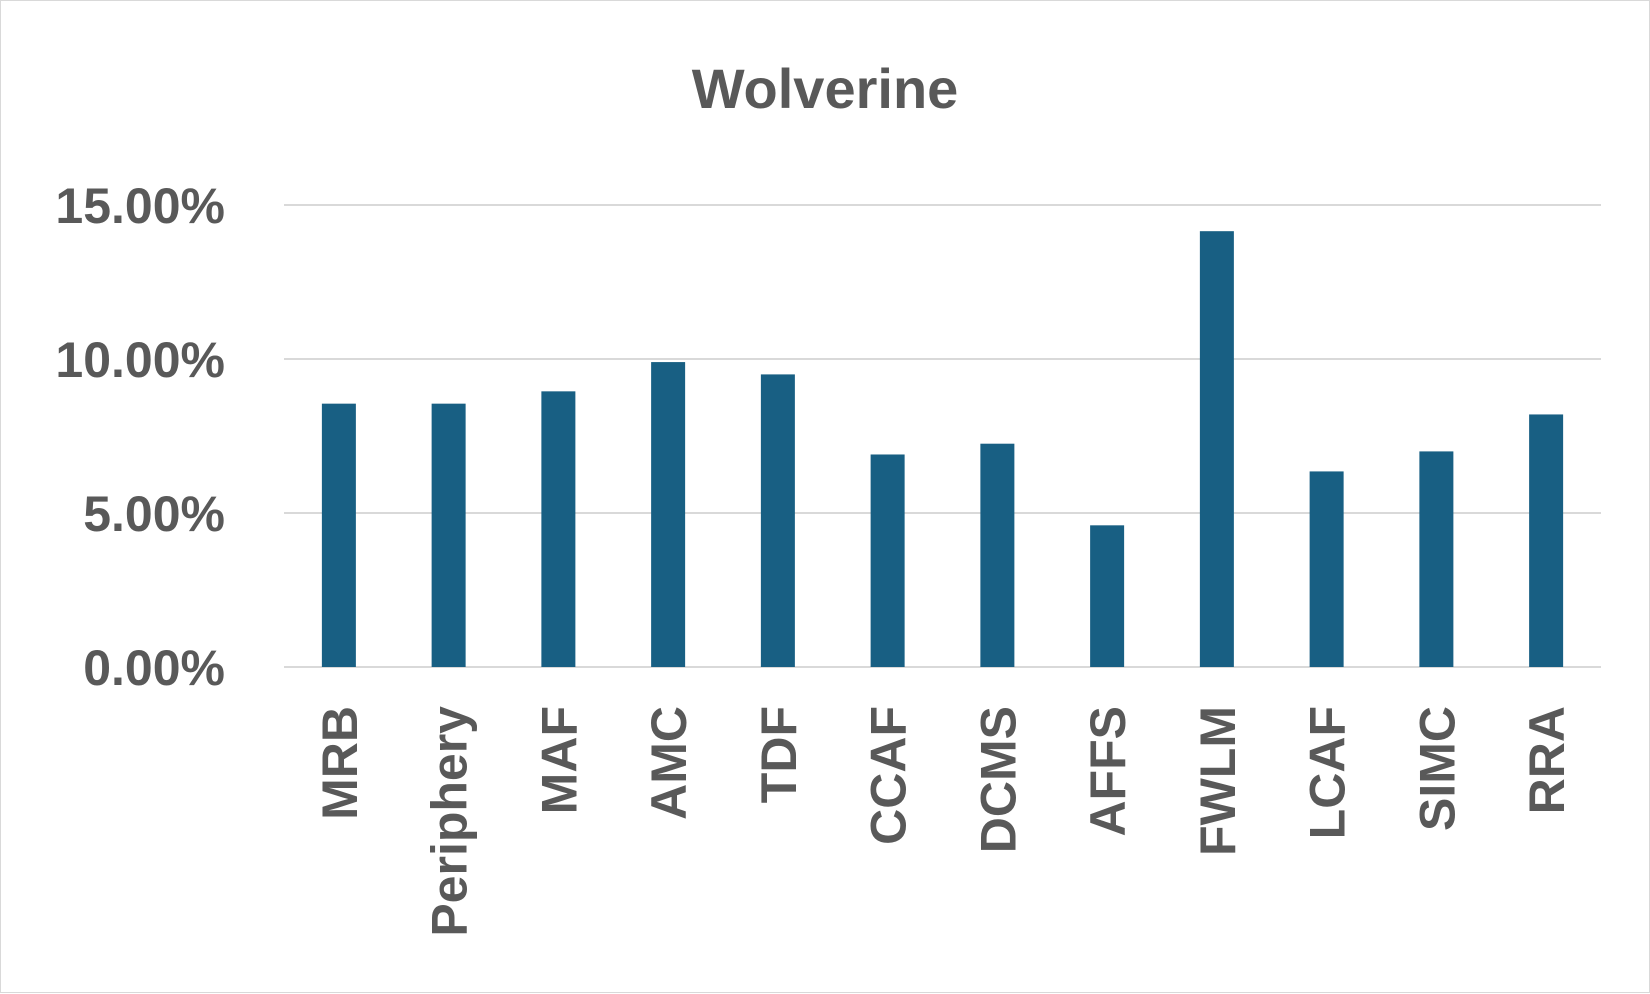 The height and width of the screenshot is (994, 1650). What do you see at coordinates (154, 668) in the screenshot?
I see `y-tick-label: 0.00%` at bounding box center [154, 668].